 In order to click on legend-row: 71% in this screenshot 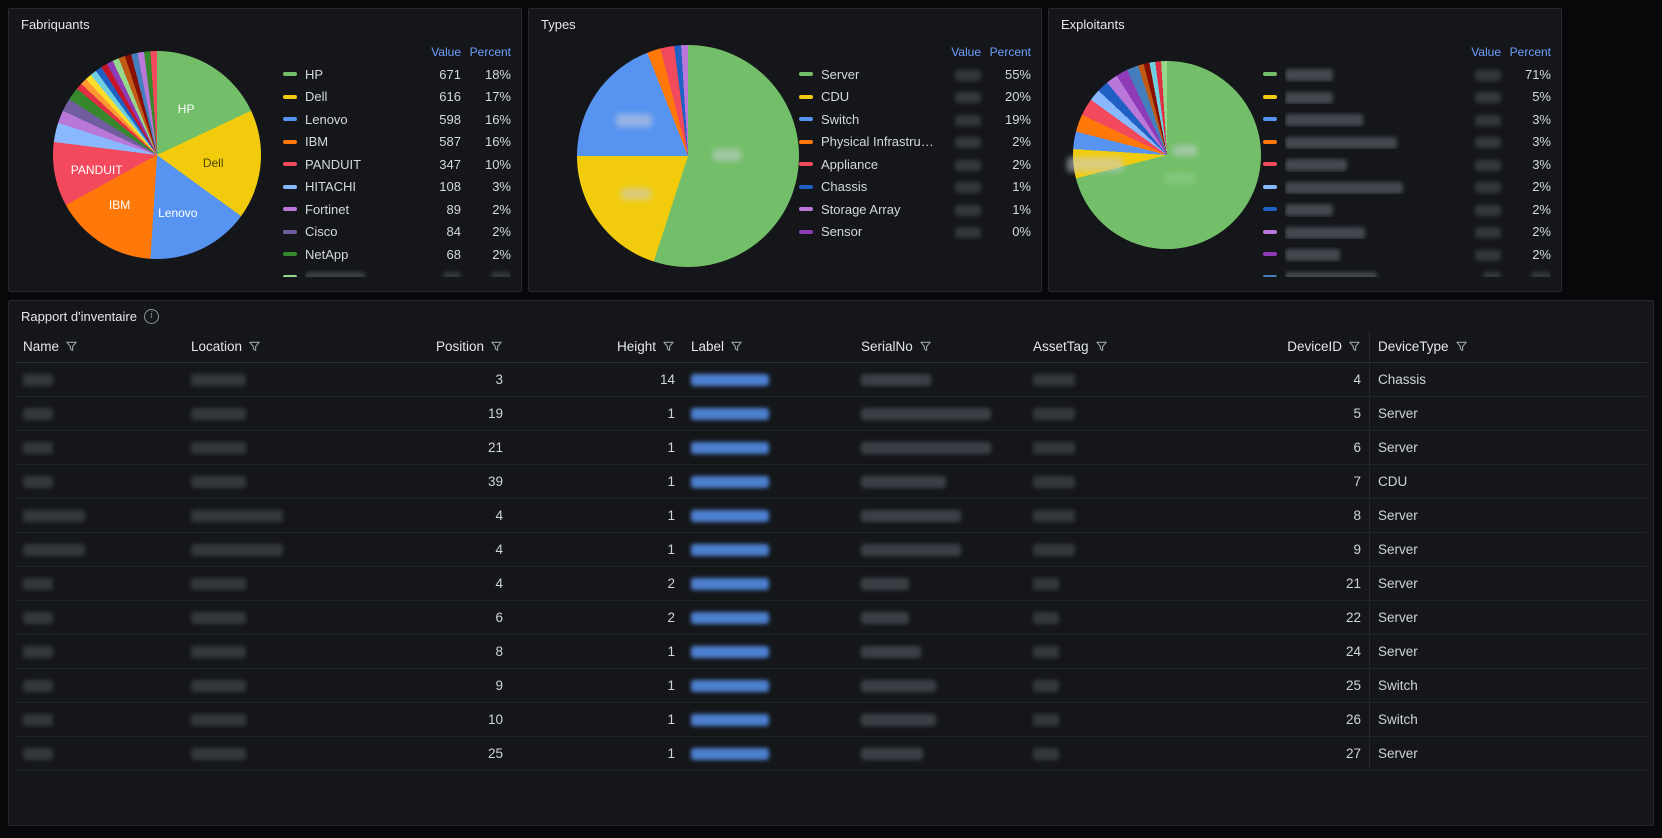, I will do `click(1407, 74)`.